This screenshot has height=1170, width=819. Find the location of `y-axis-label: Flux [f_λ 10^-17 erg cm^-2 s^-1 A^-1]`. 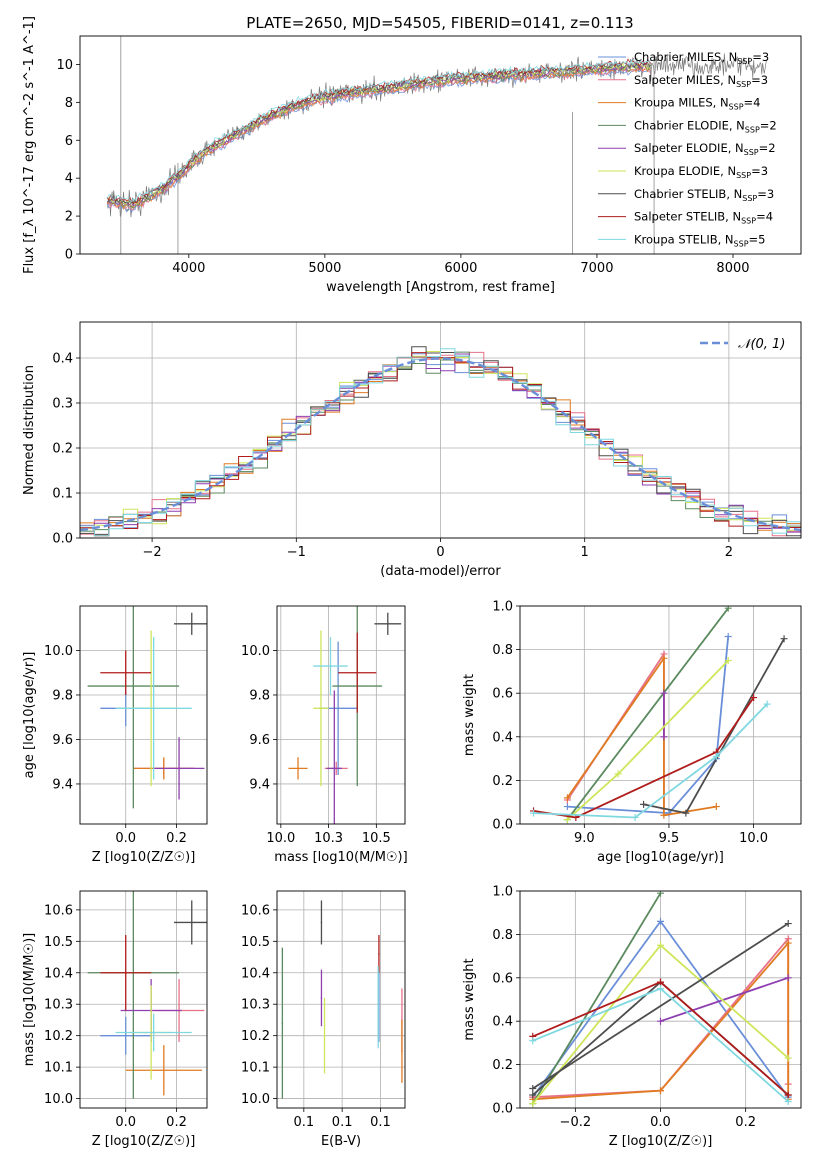

y-axis-label: Flux [f_λ 10^-17 erg cm^-2 s^-1 A^-1] is located at coordinates (29, 145).